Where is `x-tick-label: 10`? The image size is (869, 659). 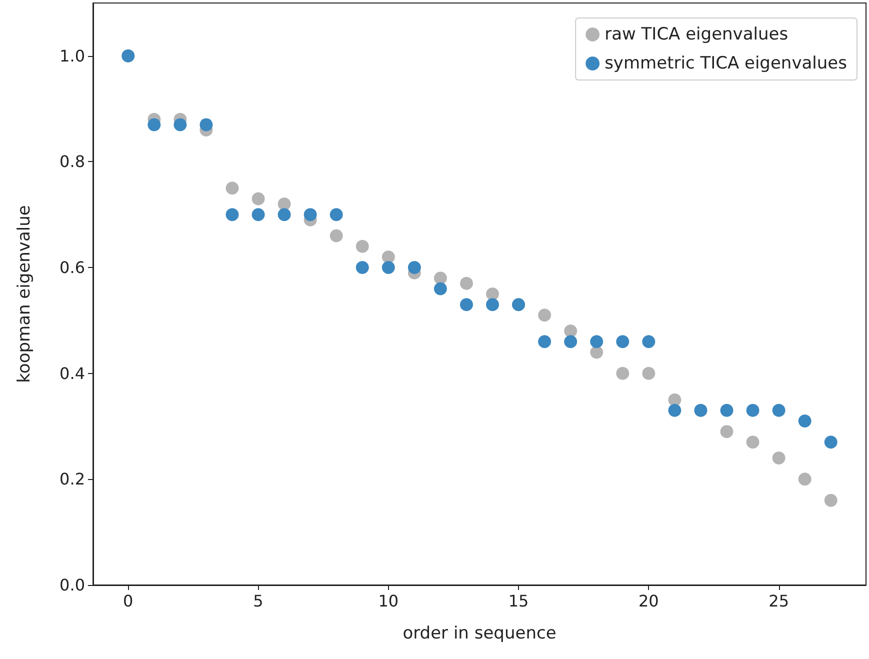
x-tick-label: 10 is located at coordinates (388, 601).